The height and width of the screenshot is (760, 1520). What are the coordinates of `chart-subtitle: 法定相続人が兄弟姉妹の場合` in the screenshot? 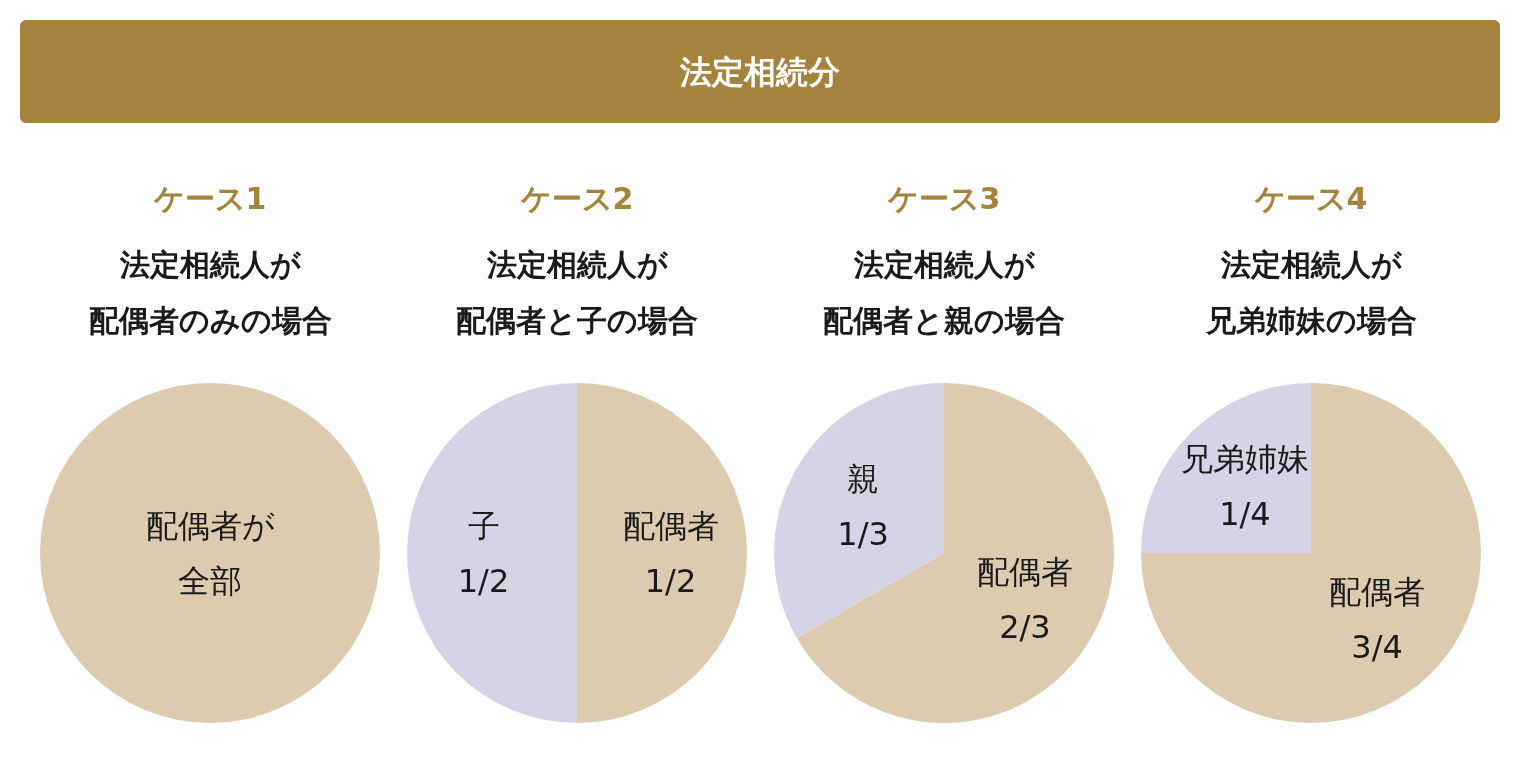 It's located at (1310, 292).